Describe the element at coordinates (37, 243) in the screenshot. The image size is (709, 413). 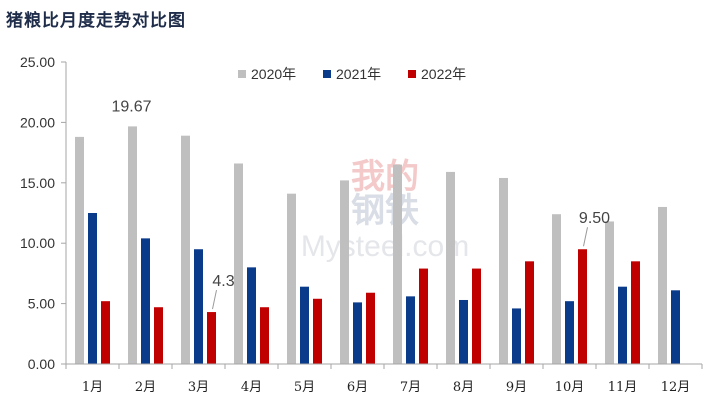
I see `y-tick-label: 10.00` at that location.